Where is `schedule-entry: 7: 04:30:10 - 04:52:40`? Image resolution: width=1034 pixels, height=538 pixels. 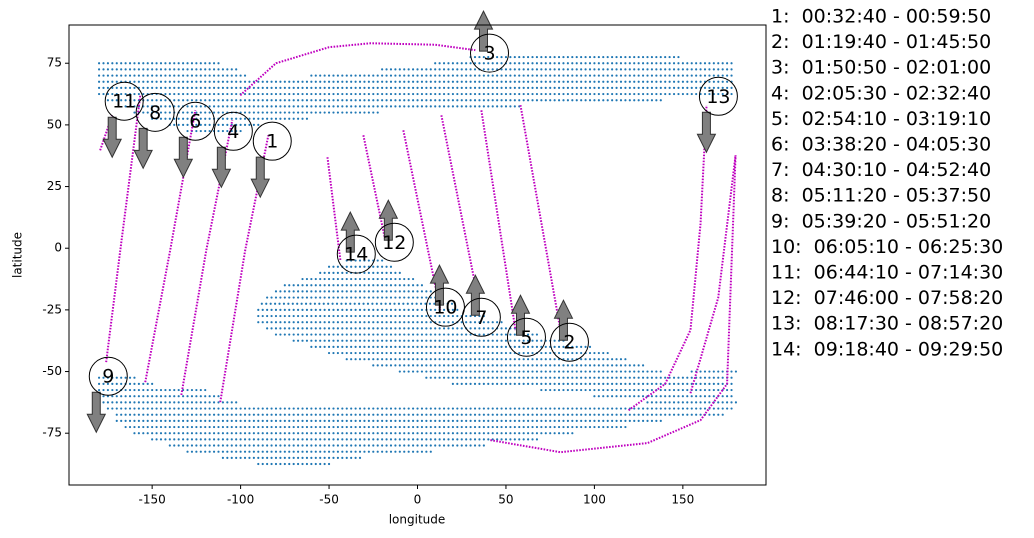
schedule-entry: 7: 04:30:10 - 04:52:40 is located at coordinates (881, 170).